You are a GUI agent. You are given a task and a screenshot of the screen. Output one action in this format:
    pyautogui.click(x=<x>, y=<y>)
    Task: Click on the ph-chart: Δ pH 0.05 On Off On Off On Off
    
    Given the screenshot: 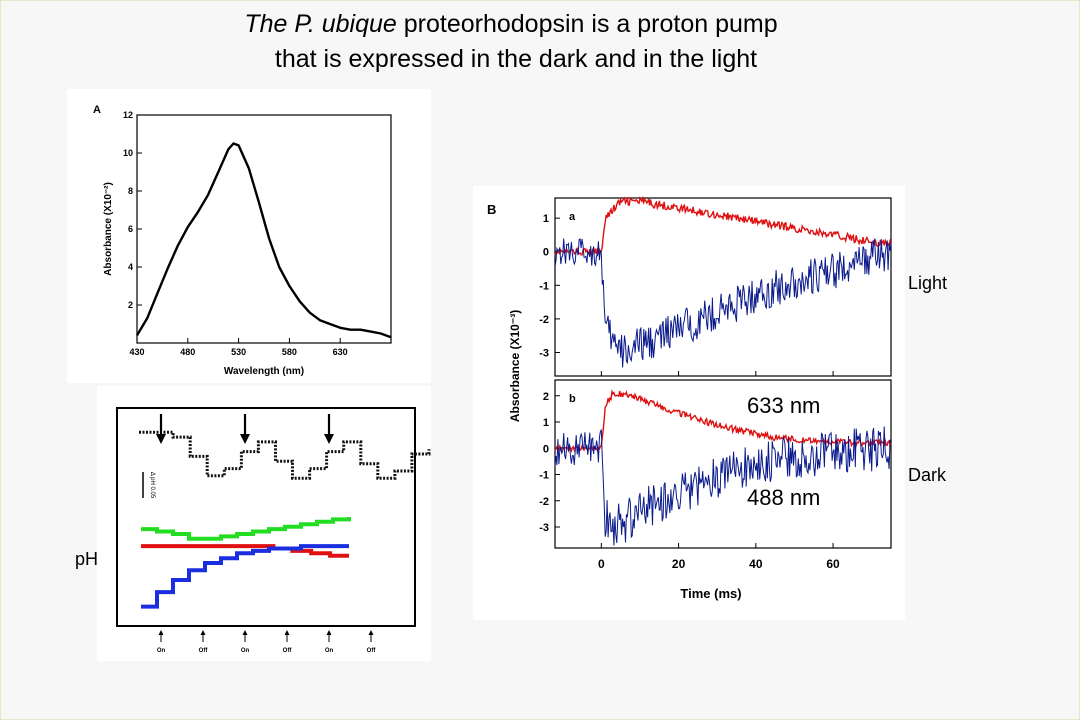 What is the action you would take?
    pyautogui.click(x=273, y=530)
    